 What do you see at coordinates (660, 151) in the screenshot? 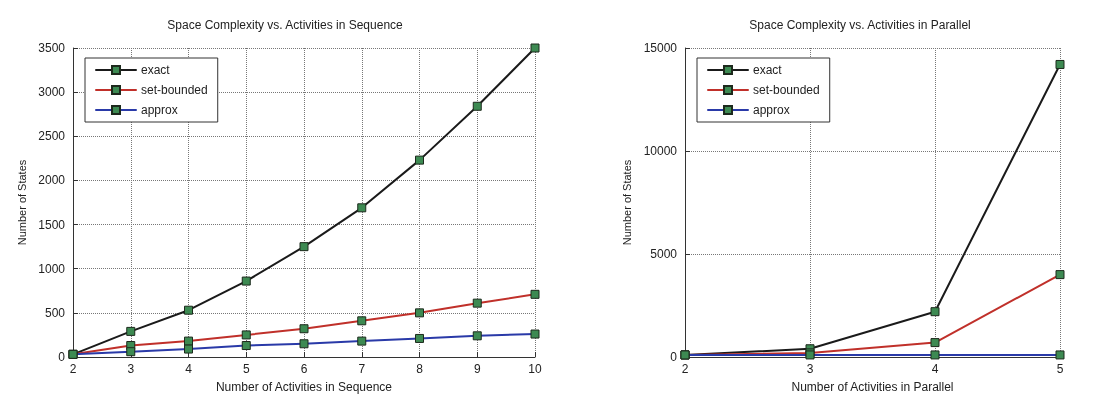
I see `y-tick-label: 10000` at bounding box center [660, 151].